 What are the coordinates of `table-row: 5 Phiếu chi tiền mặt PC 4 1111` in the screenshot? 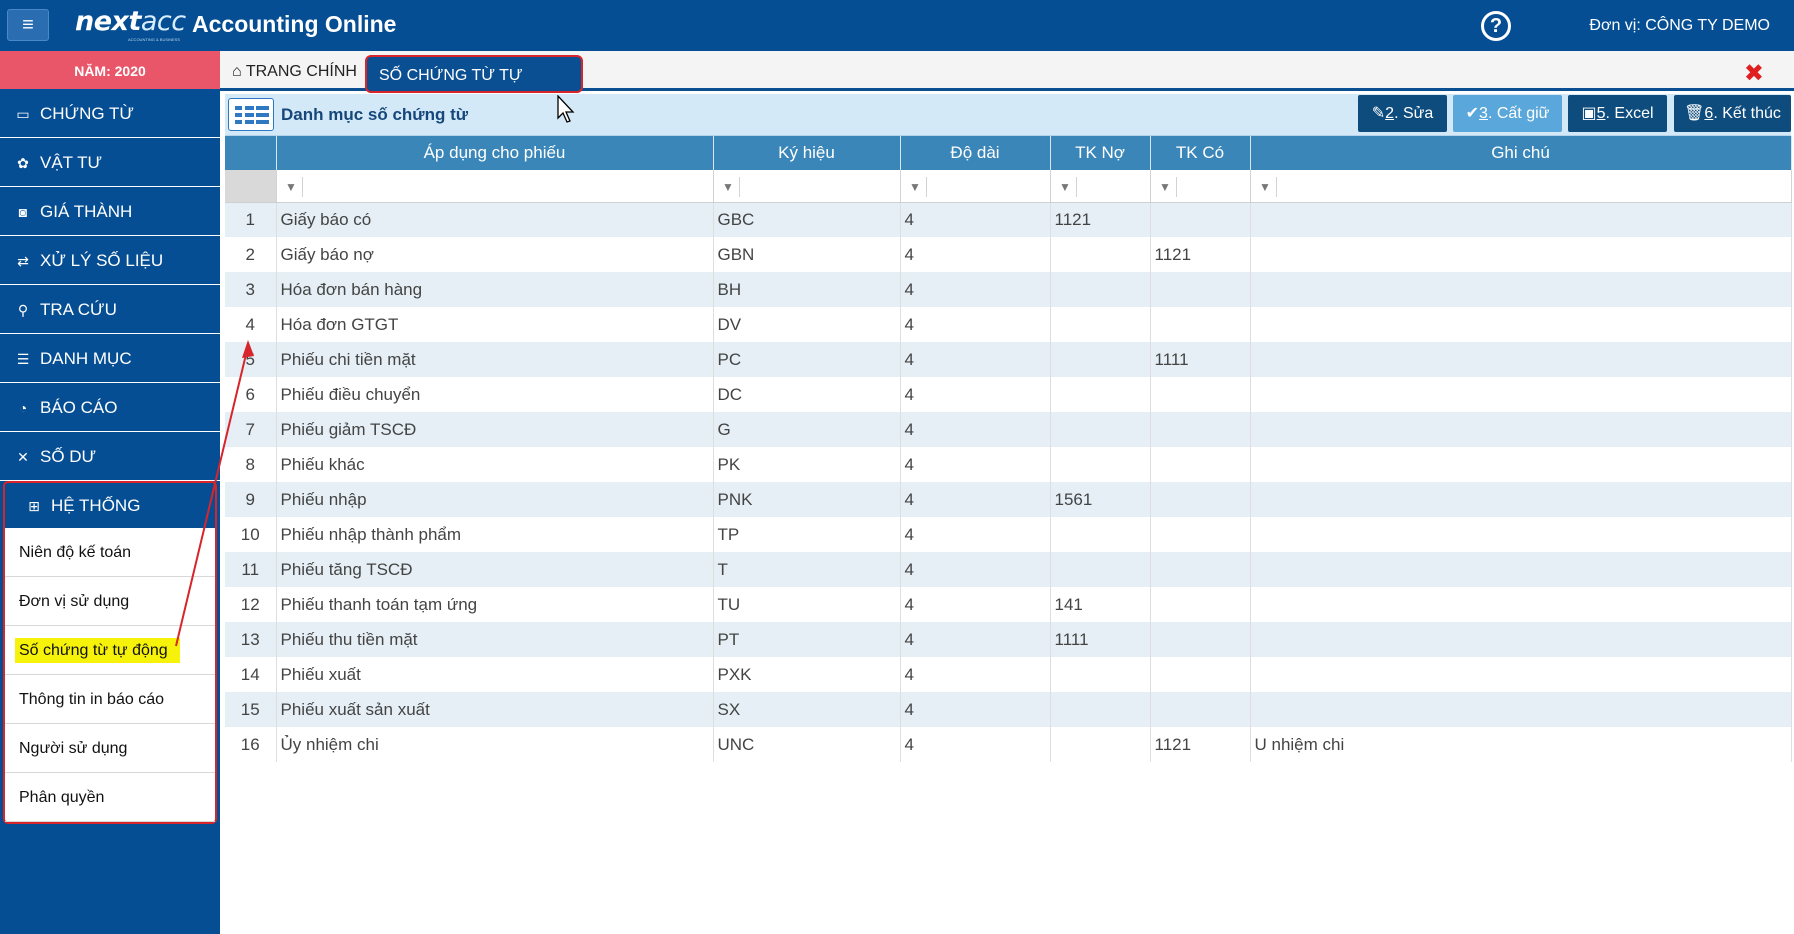 It's located at (1008, 359).